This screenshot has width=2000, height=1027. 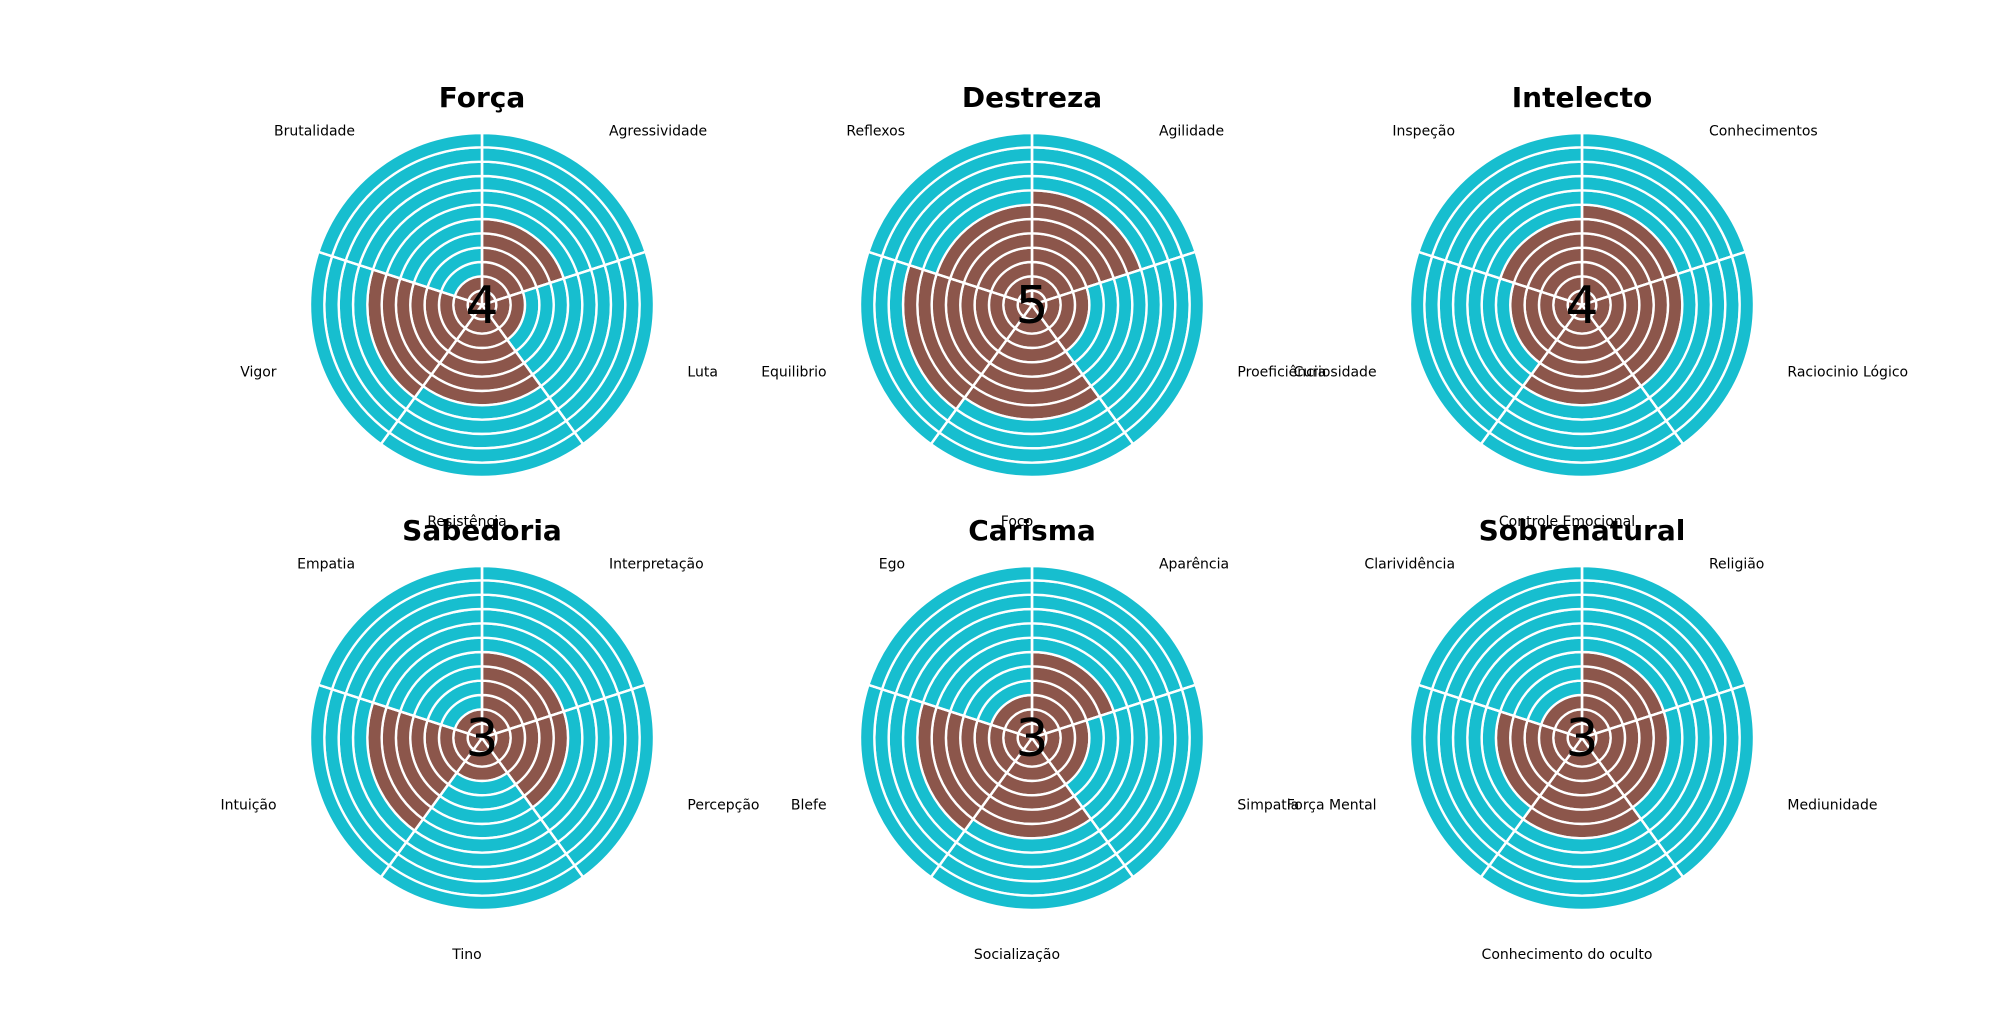 What do you see at coordinates (1832, 806) in the screenshot?
I see `category-label: Mediunidade` at bounding box center [1832, 806].